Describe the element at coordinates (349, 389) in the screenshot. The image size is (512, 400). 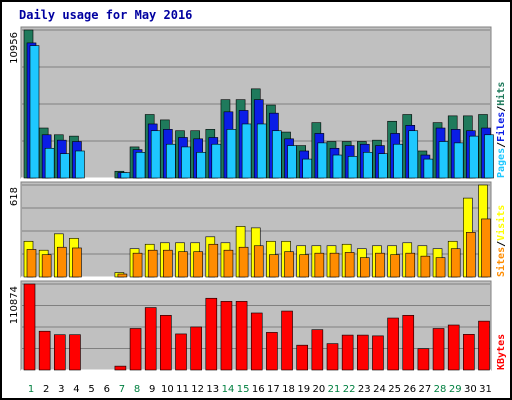
I see `day-label-22: 22` at that location.